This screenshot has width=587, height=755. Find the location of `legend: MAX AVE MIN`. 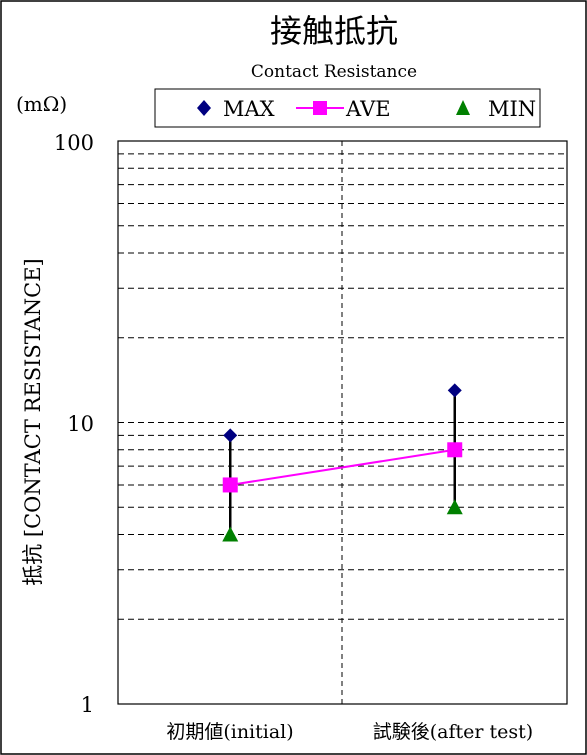

legend: MAX AVE MIN is located at coordinates (347, 108).